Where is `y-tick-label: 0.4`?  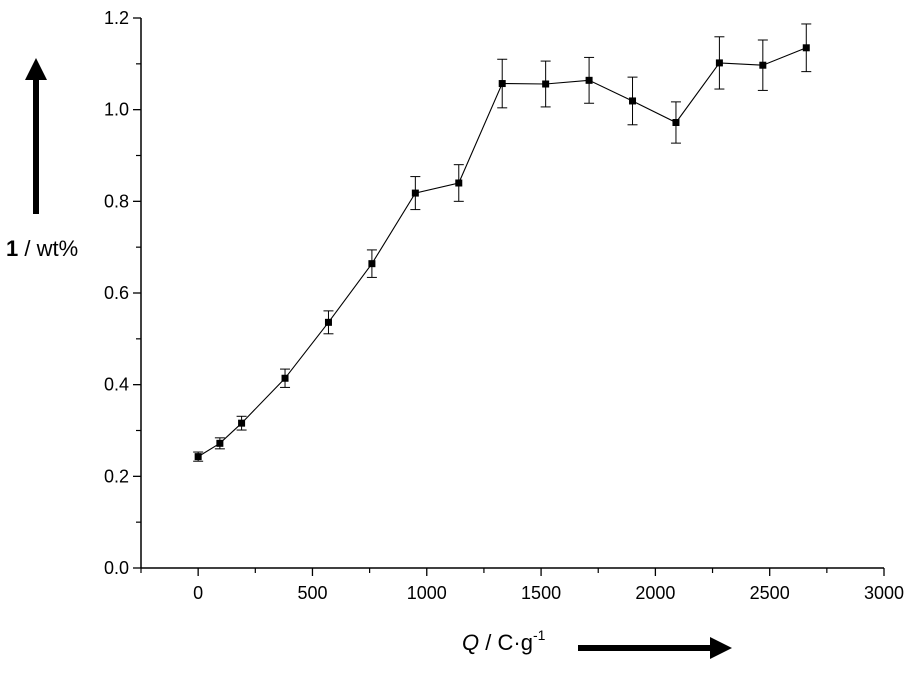 y-tick-label: 0.4 is located at coordinates (116, 385).